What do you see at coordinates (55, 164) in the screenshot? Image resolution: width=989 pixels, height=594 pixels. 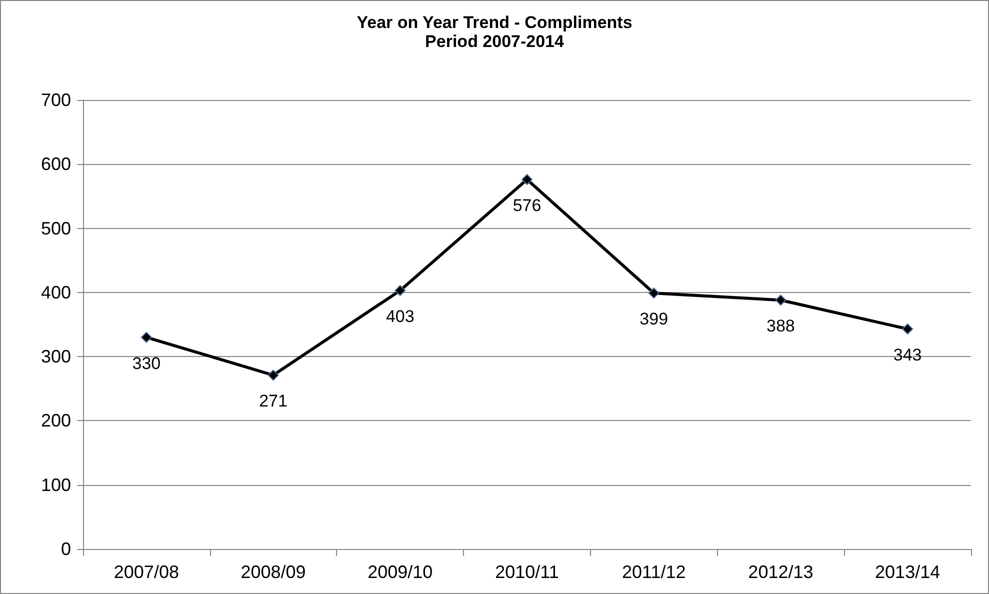 I see `y-tick-label: 600` at bounding box center [55, 164].